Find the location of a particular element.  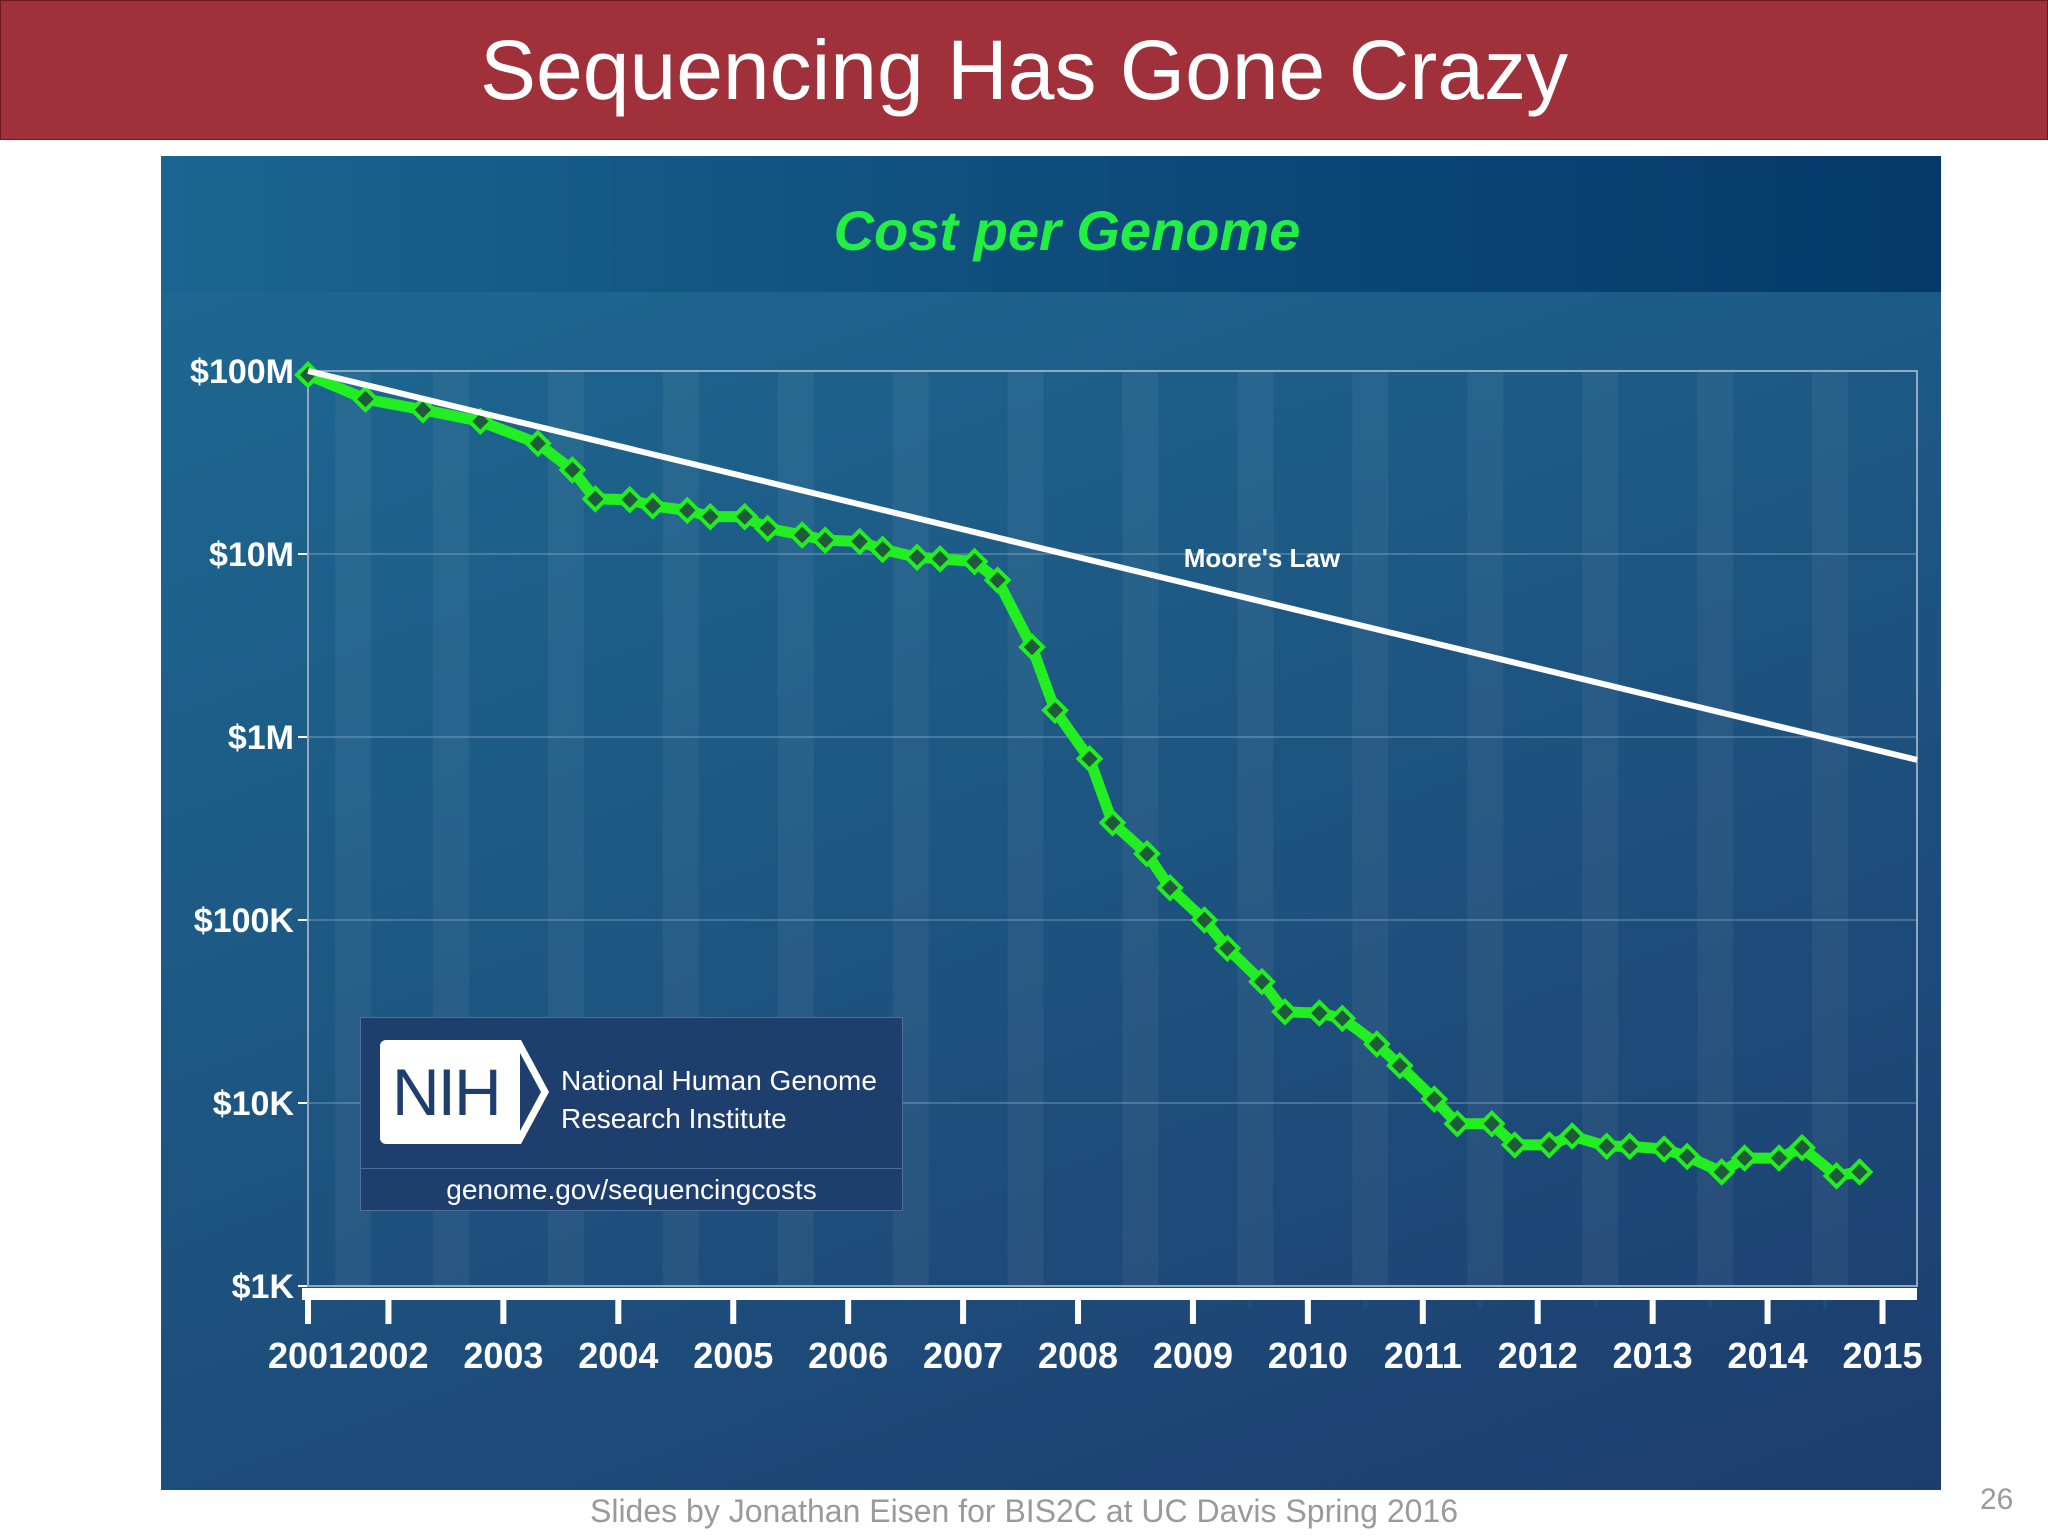

nih-chevron-icon is located at coordinates (531, 1092).